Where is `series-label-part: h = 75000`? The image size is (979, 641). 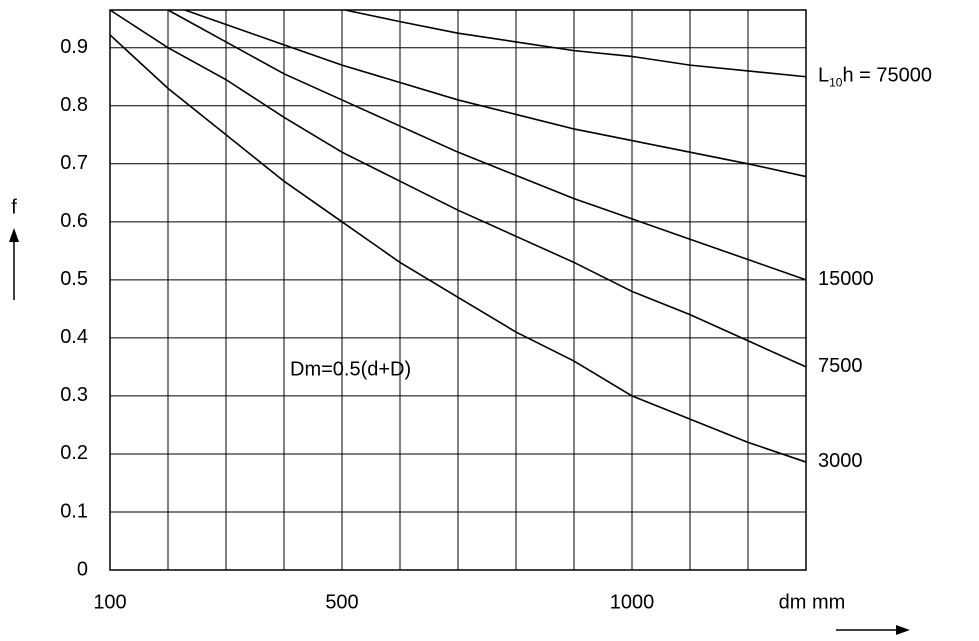
series-label-part: h = 75000 is located at coordinates (887, 76).